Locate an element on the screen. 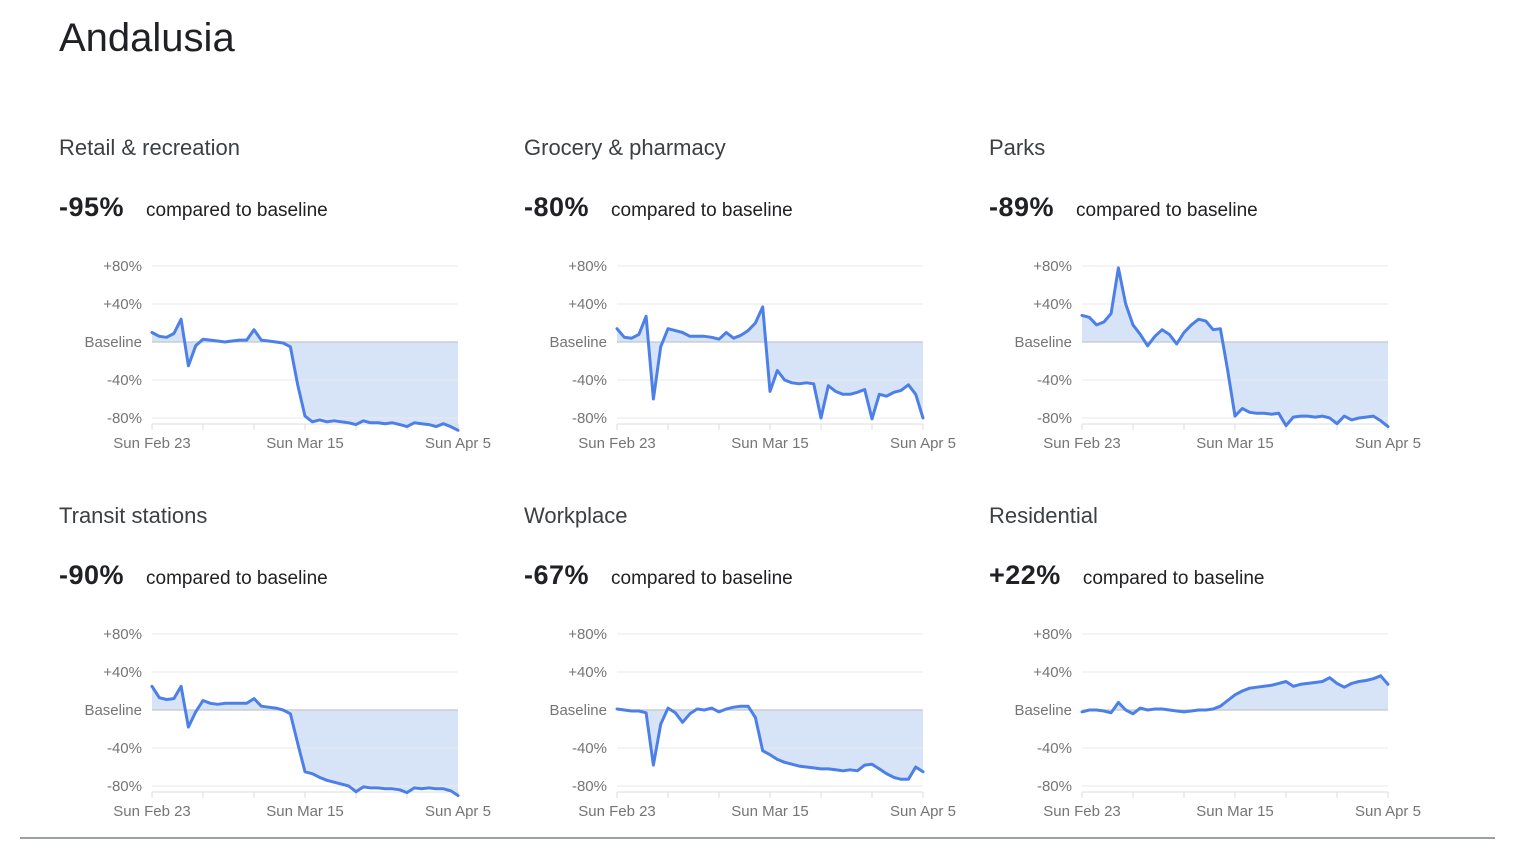  category-title: Residential is located at coordinates (1043, 515).